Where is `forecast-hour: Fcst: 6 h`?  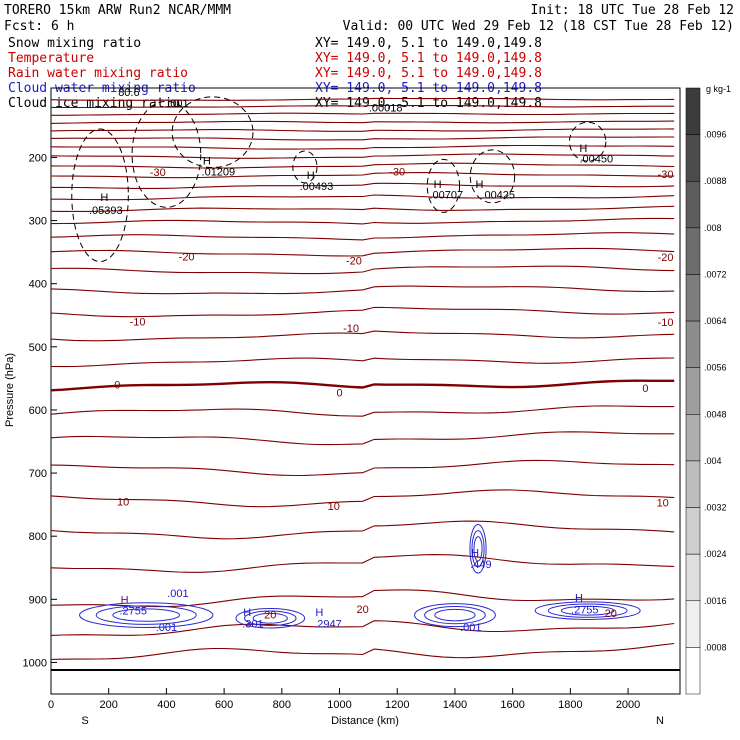
forecast-hour: Fcst: 6 h is located at coordinates (39, 26).